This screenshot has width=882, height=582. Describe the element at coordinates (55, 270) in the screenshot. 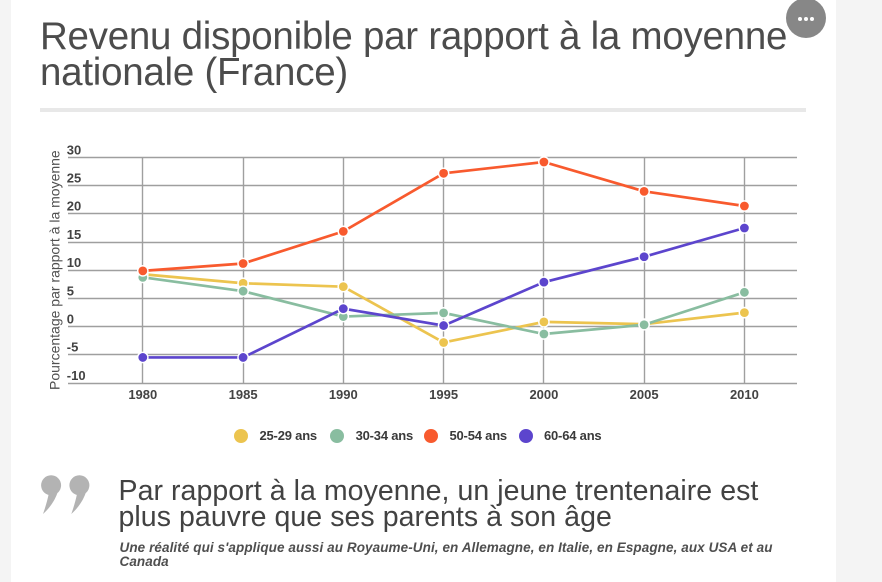

I see `svg-text:Pourcentage par rapport à la m: Pourcentage par rapport à la moyenne` at that location.